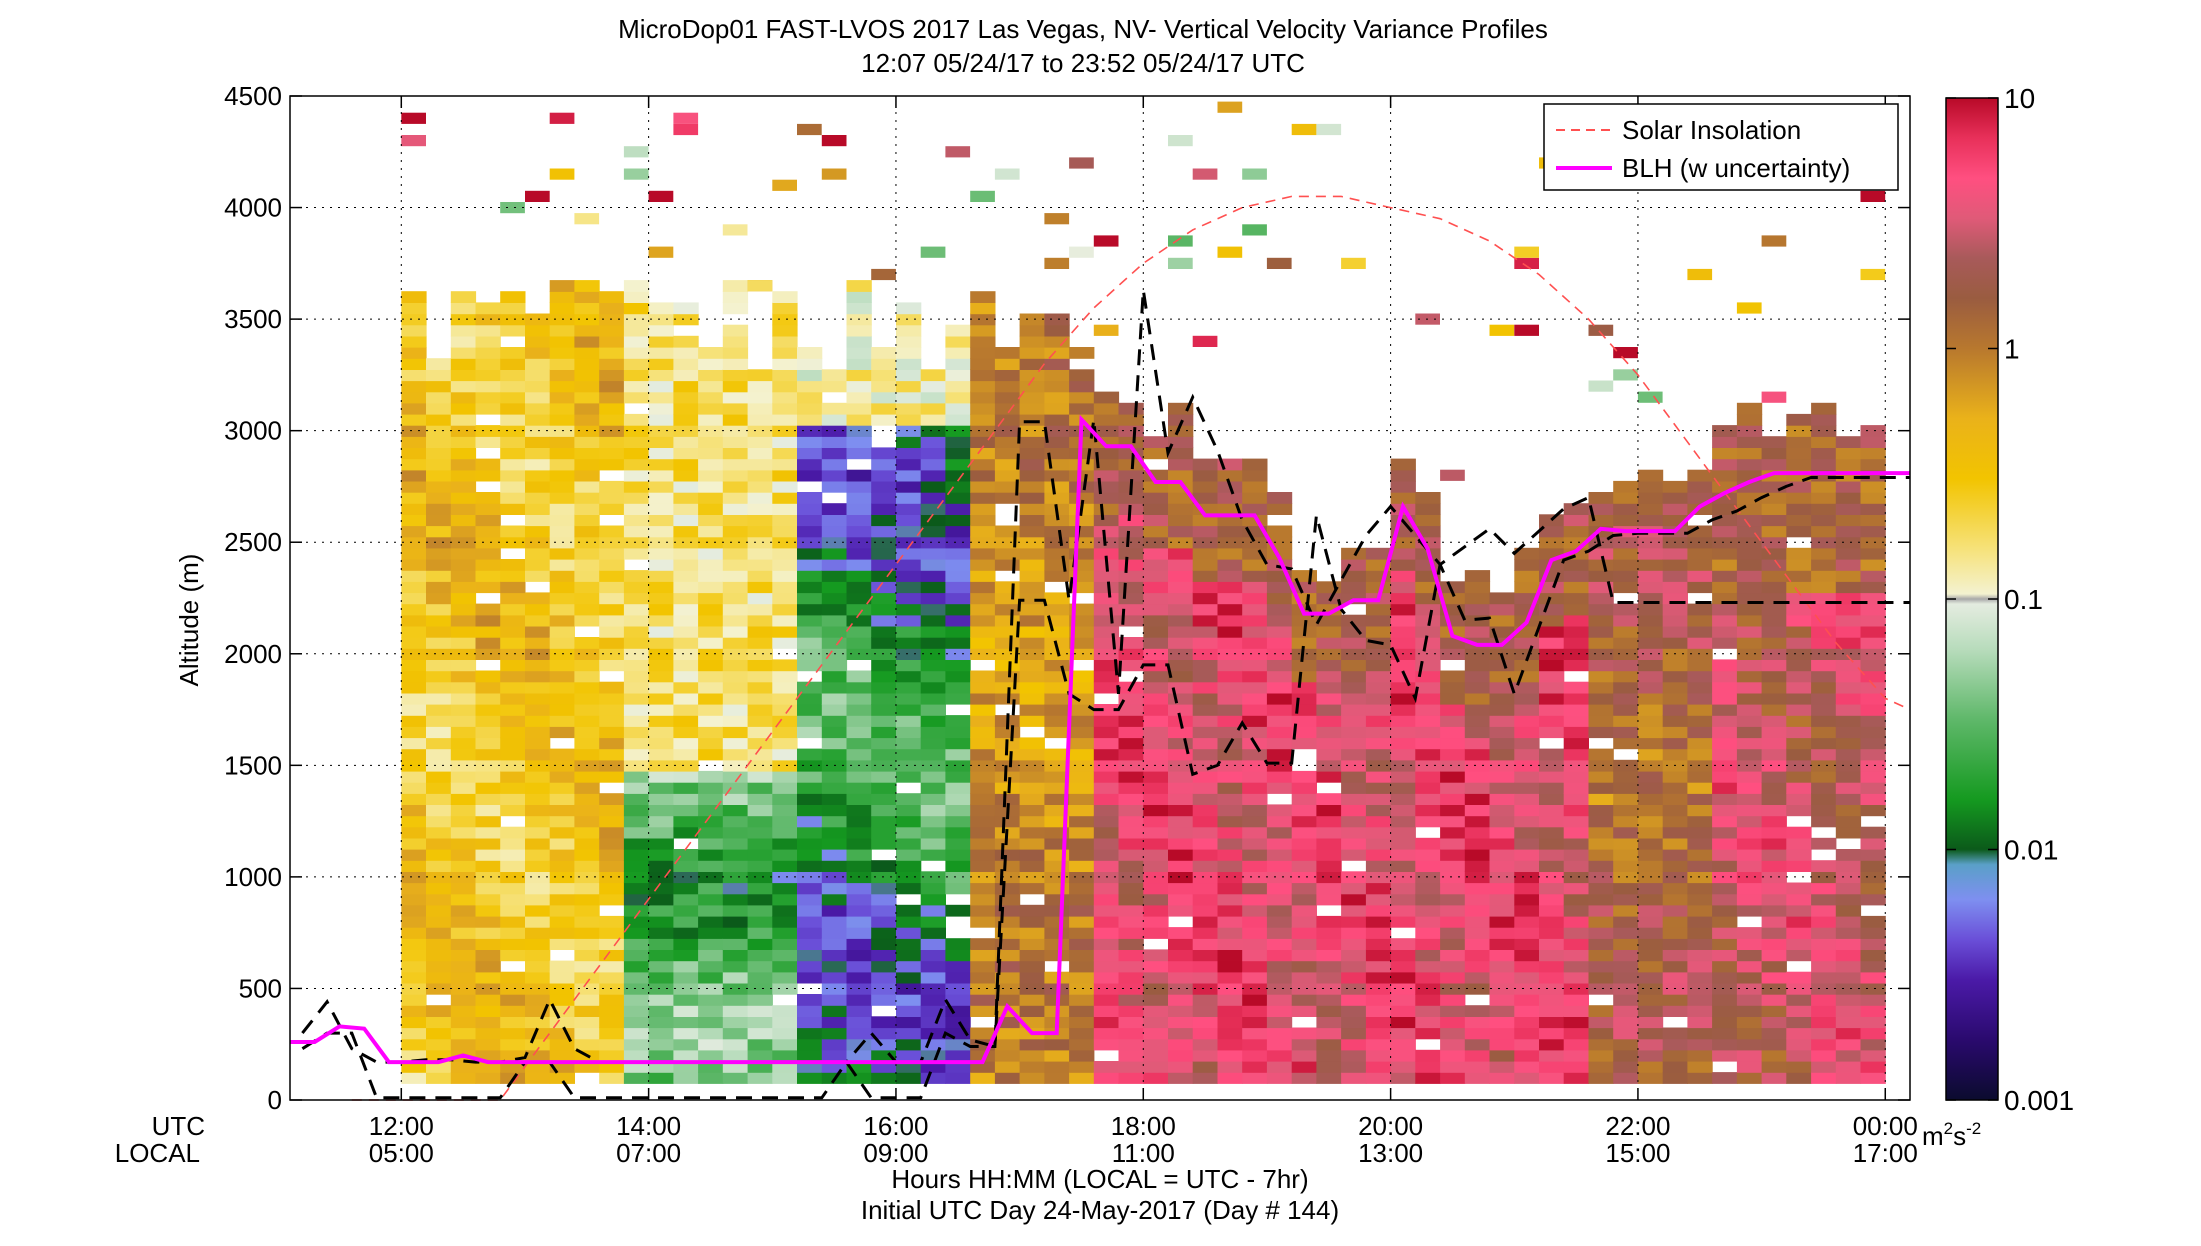  What do you see at coordinates (2012, 349) in the screenshot?
I see `colorbar-tick-label: 1` at bounding box center [2012, 349].